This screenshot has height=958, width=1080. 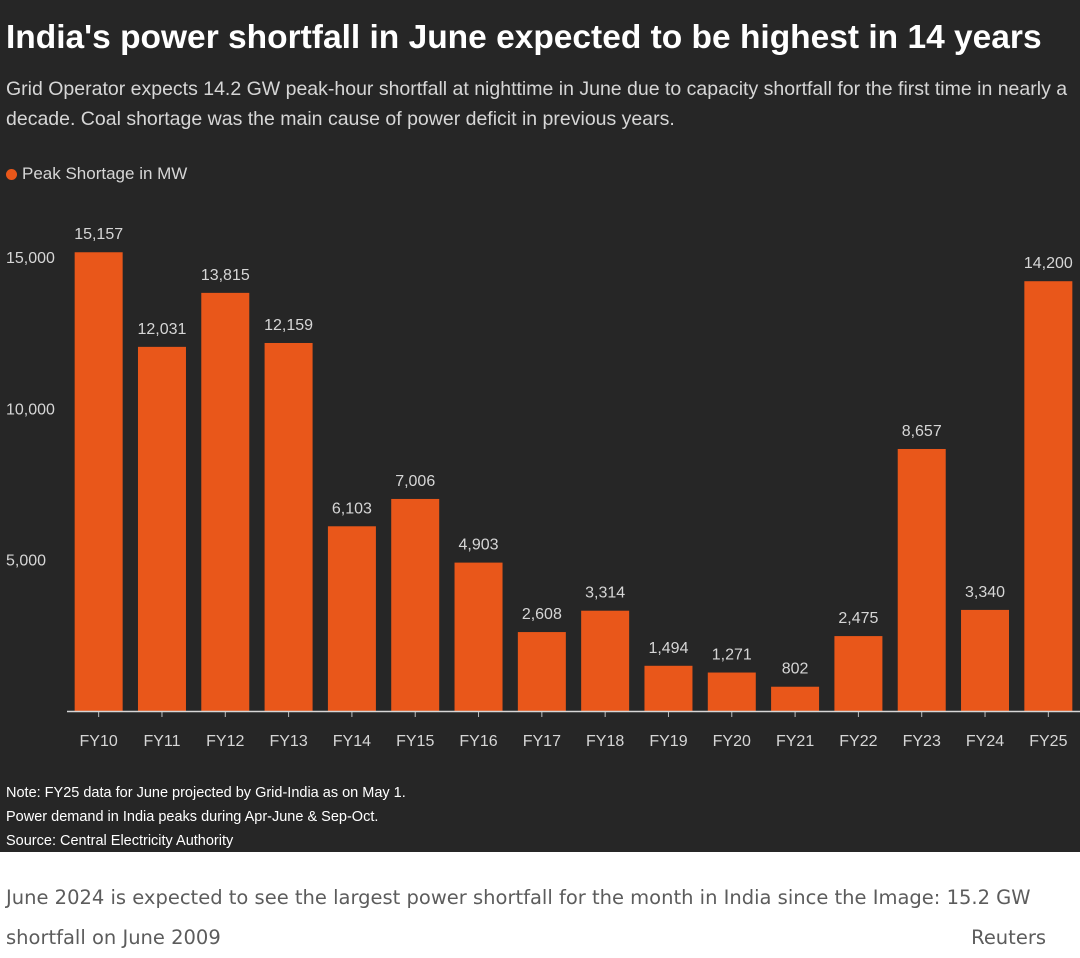 What do you see at coordinates (795, 669) in the screenshot?
I see `data-label: 802` at bounding box center [795, 669].